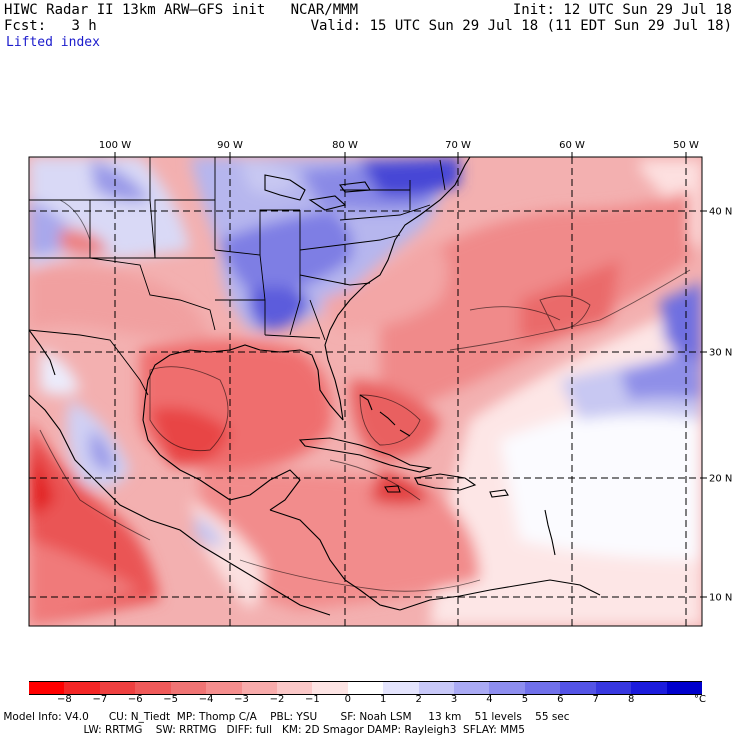  Describe the element at coordinates (489, 699) in the screenshot. I see `colorbar-tick-label: 4` at that location.